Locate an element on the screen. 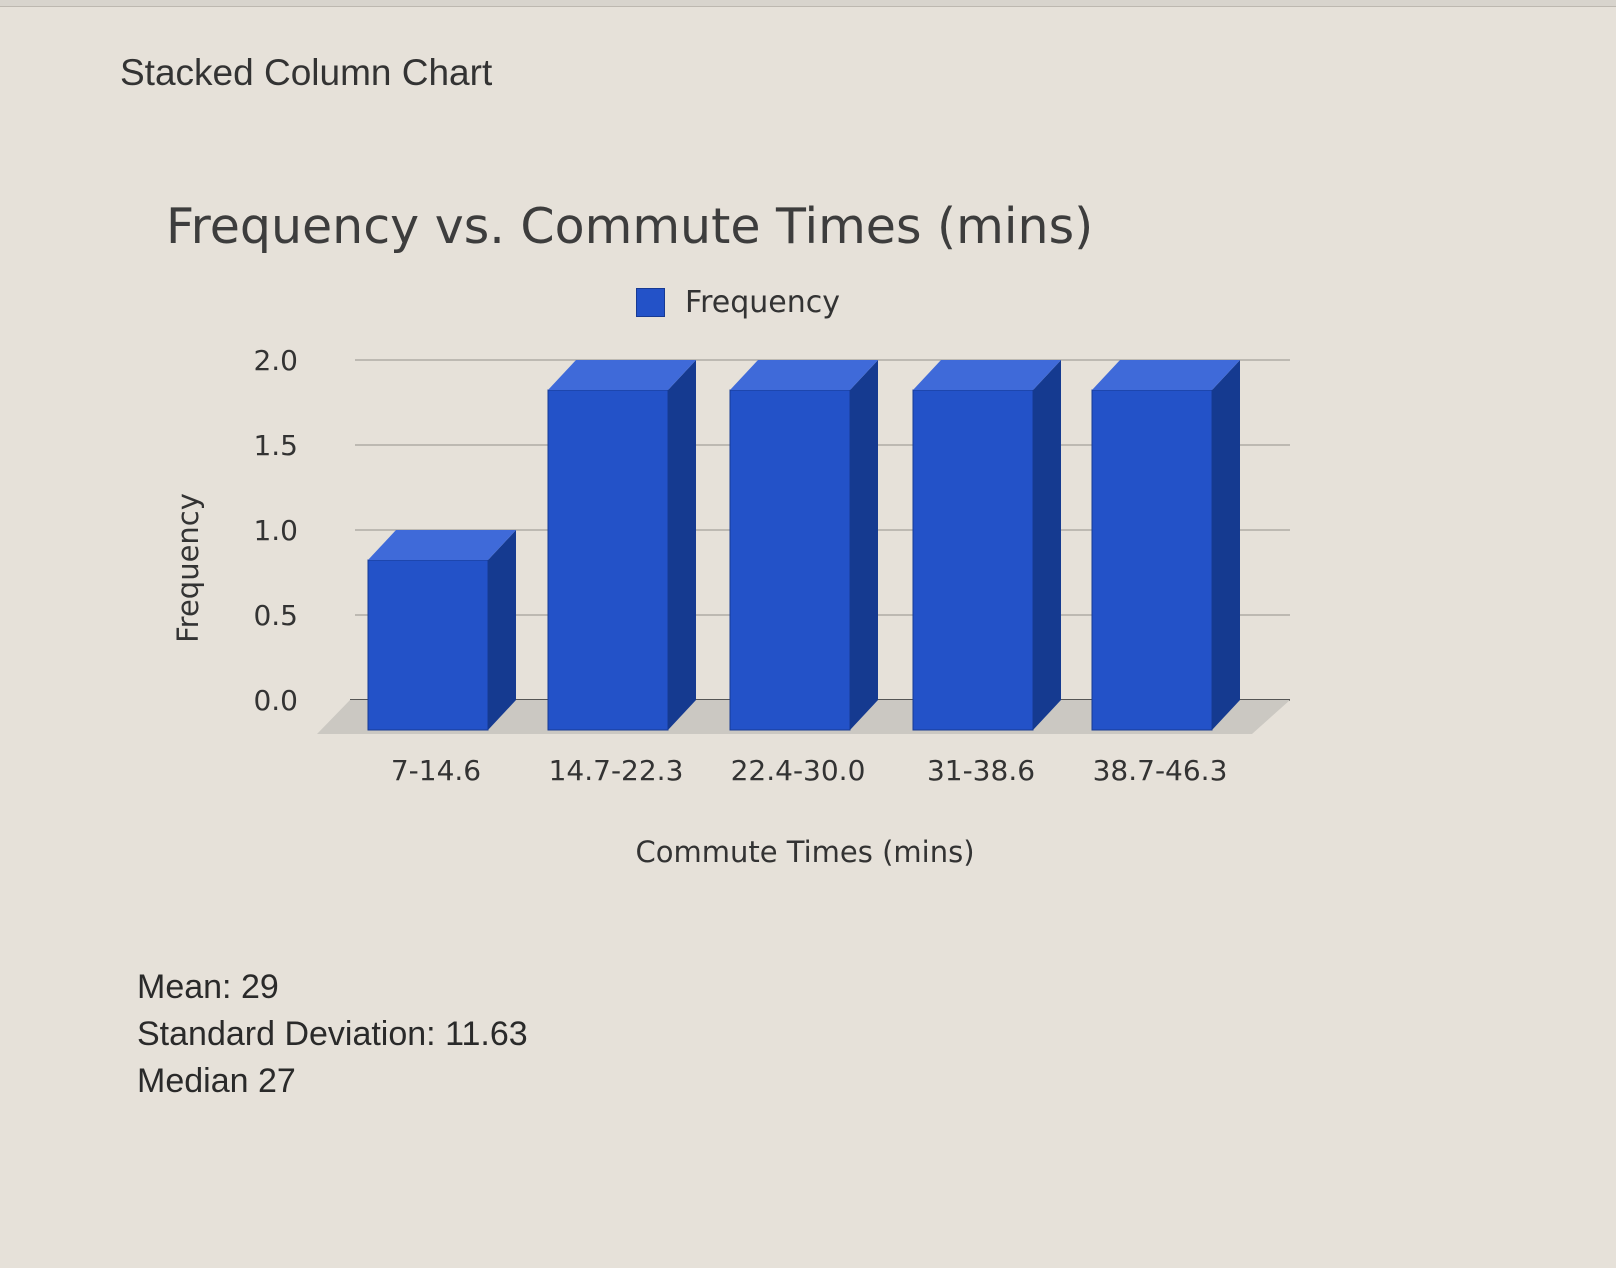  y-tick-label: 0.5 is located at coordinates (275, 615).